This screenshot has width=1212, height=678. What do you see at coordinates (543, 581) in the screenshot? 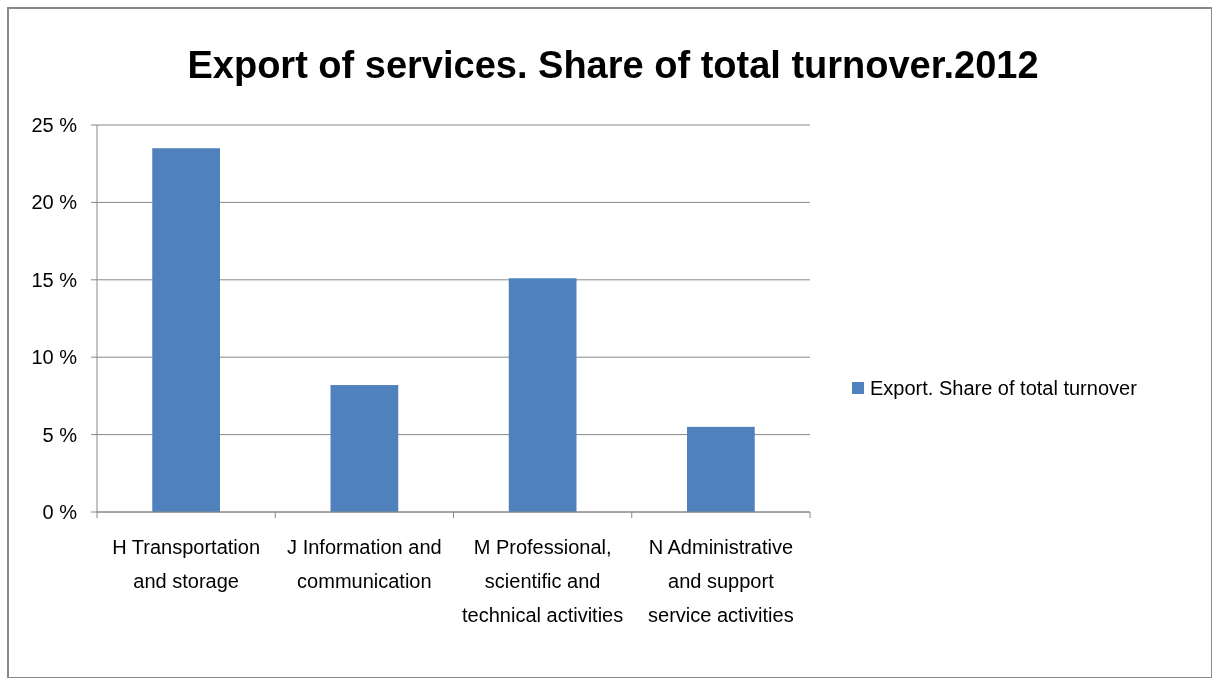
I see `x-tick-label: M Professional, scientific and technical activities` at bounding box center [543, 581].